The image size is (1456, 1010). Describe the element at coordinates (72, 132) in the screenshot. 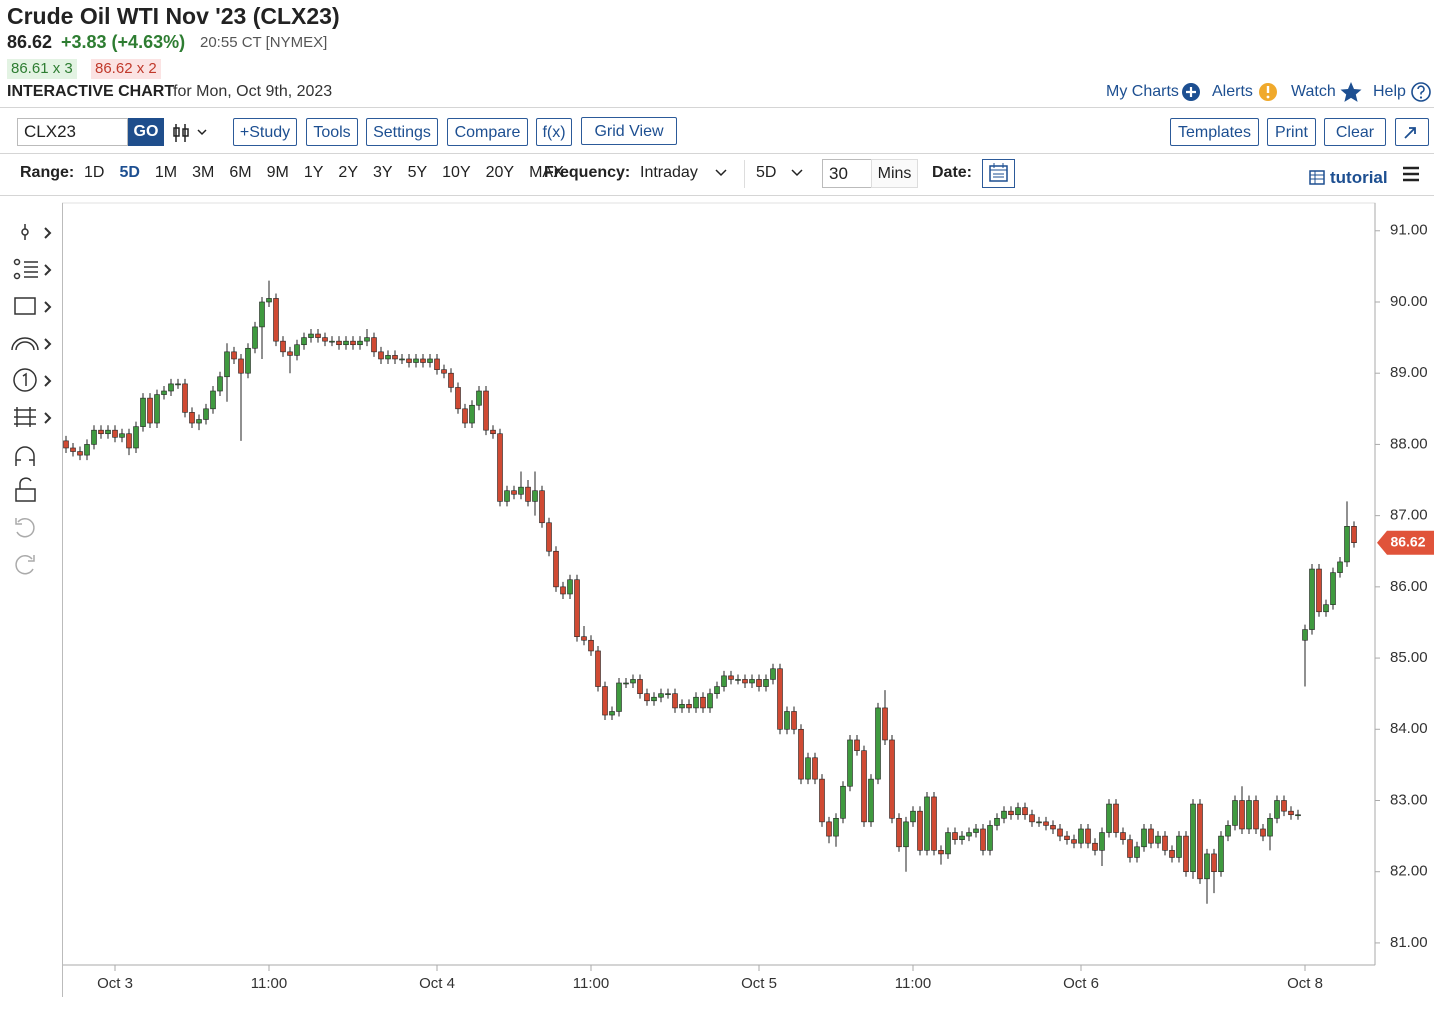

I see `symbol-input: CLX23` at that location.